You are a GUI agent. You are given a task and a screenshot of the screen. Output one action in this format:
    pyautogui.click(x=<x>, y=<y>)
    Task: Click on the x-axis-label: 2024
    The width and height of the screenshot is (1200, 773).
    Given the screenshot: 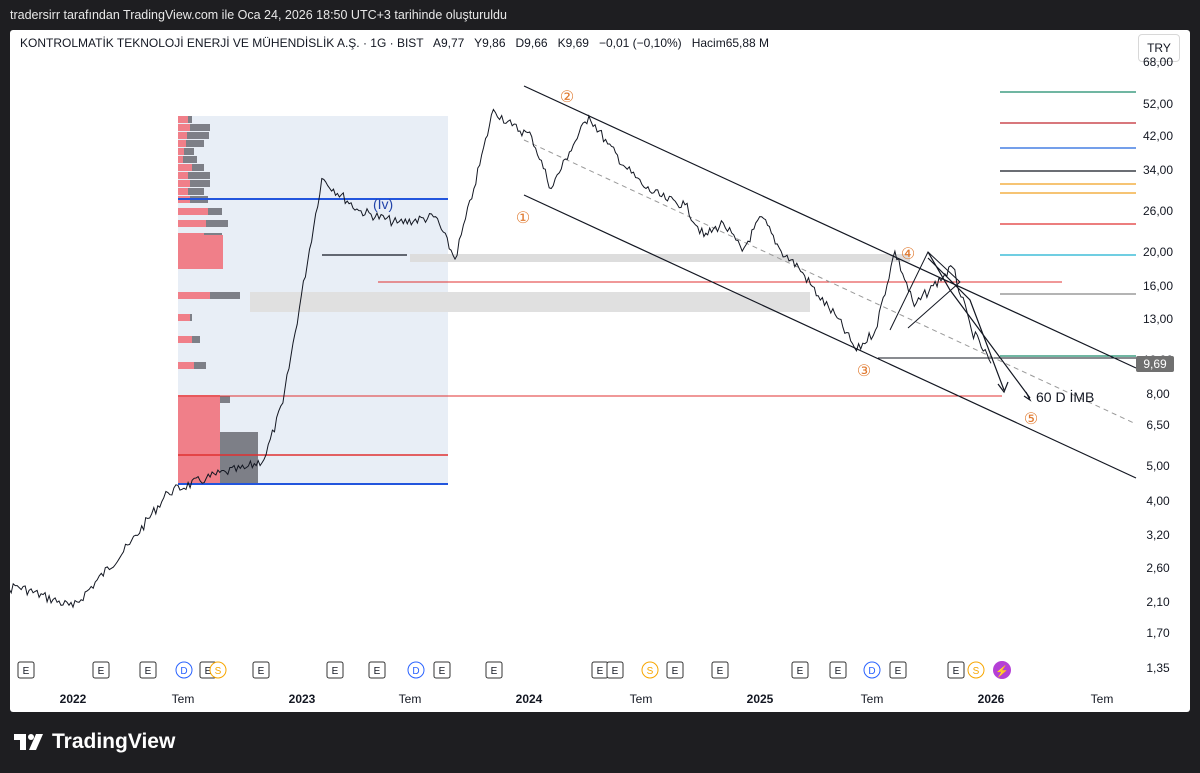 What is the action you would take?
    pyautogui.click(x=529, y=699)
    